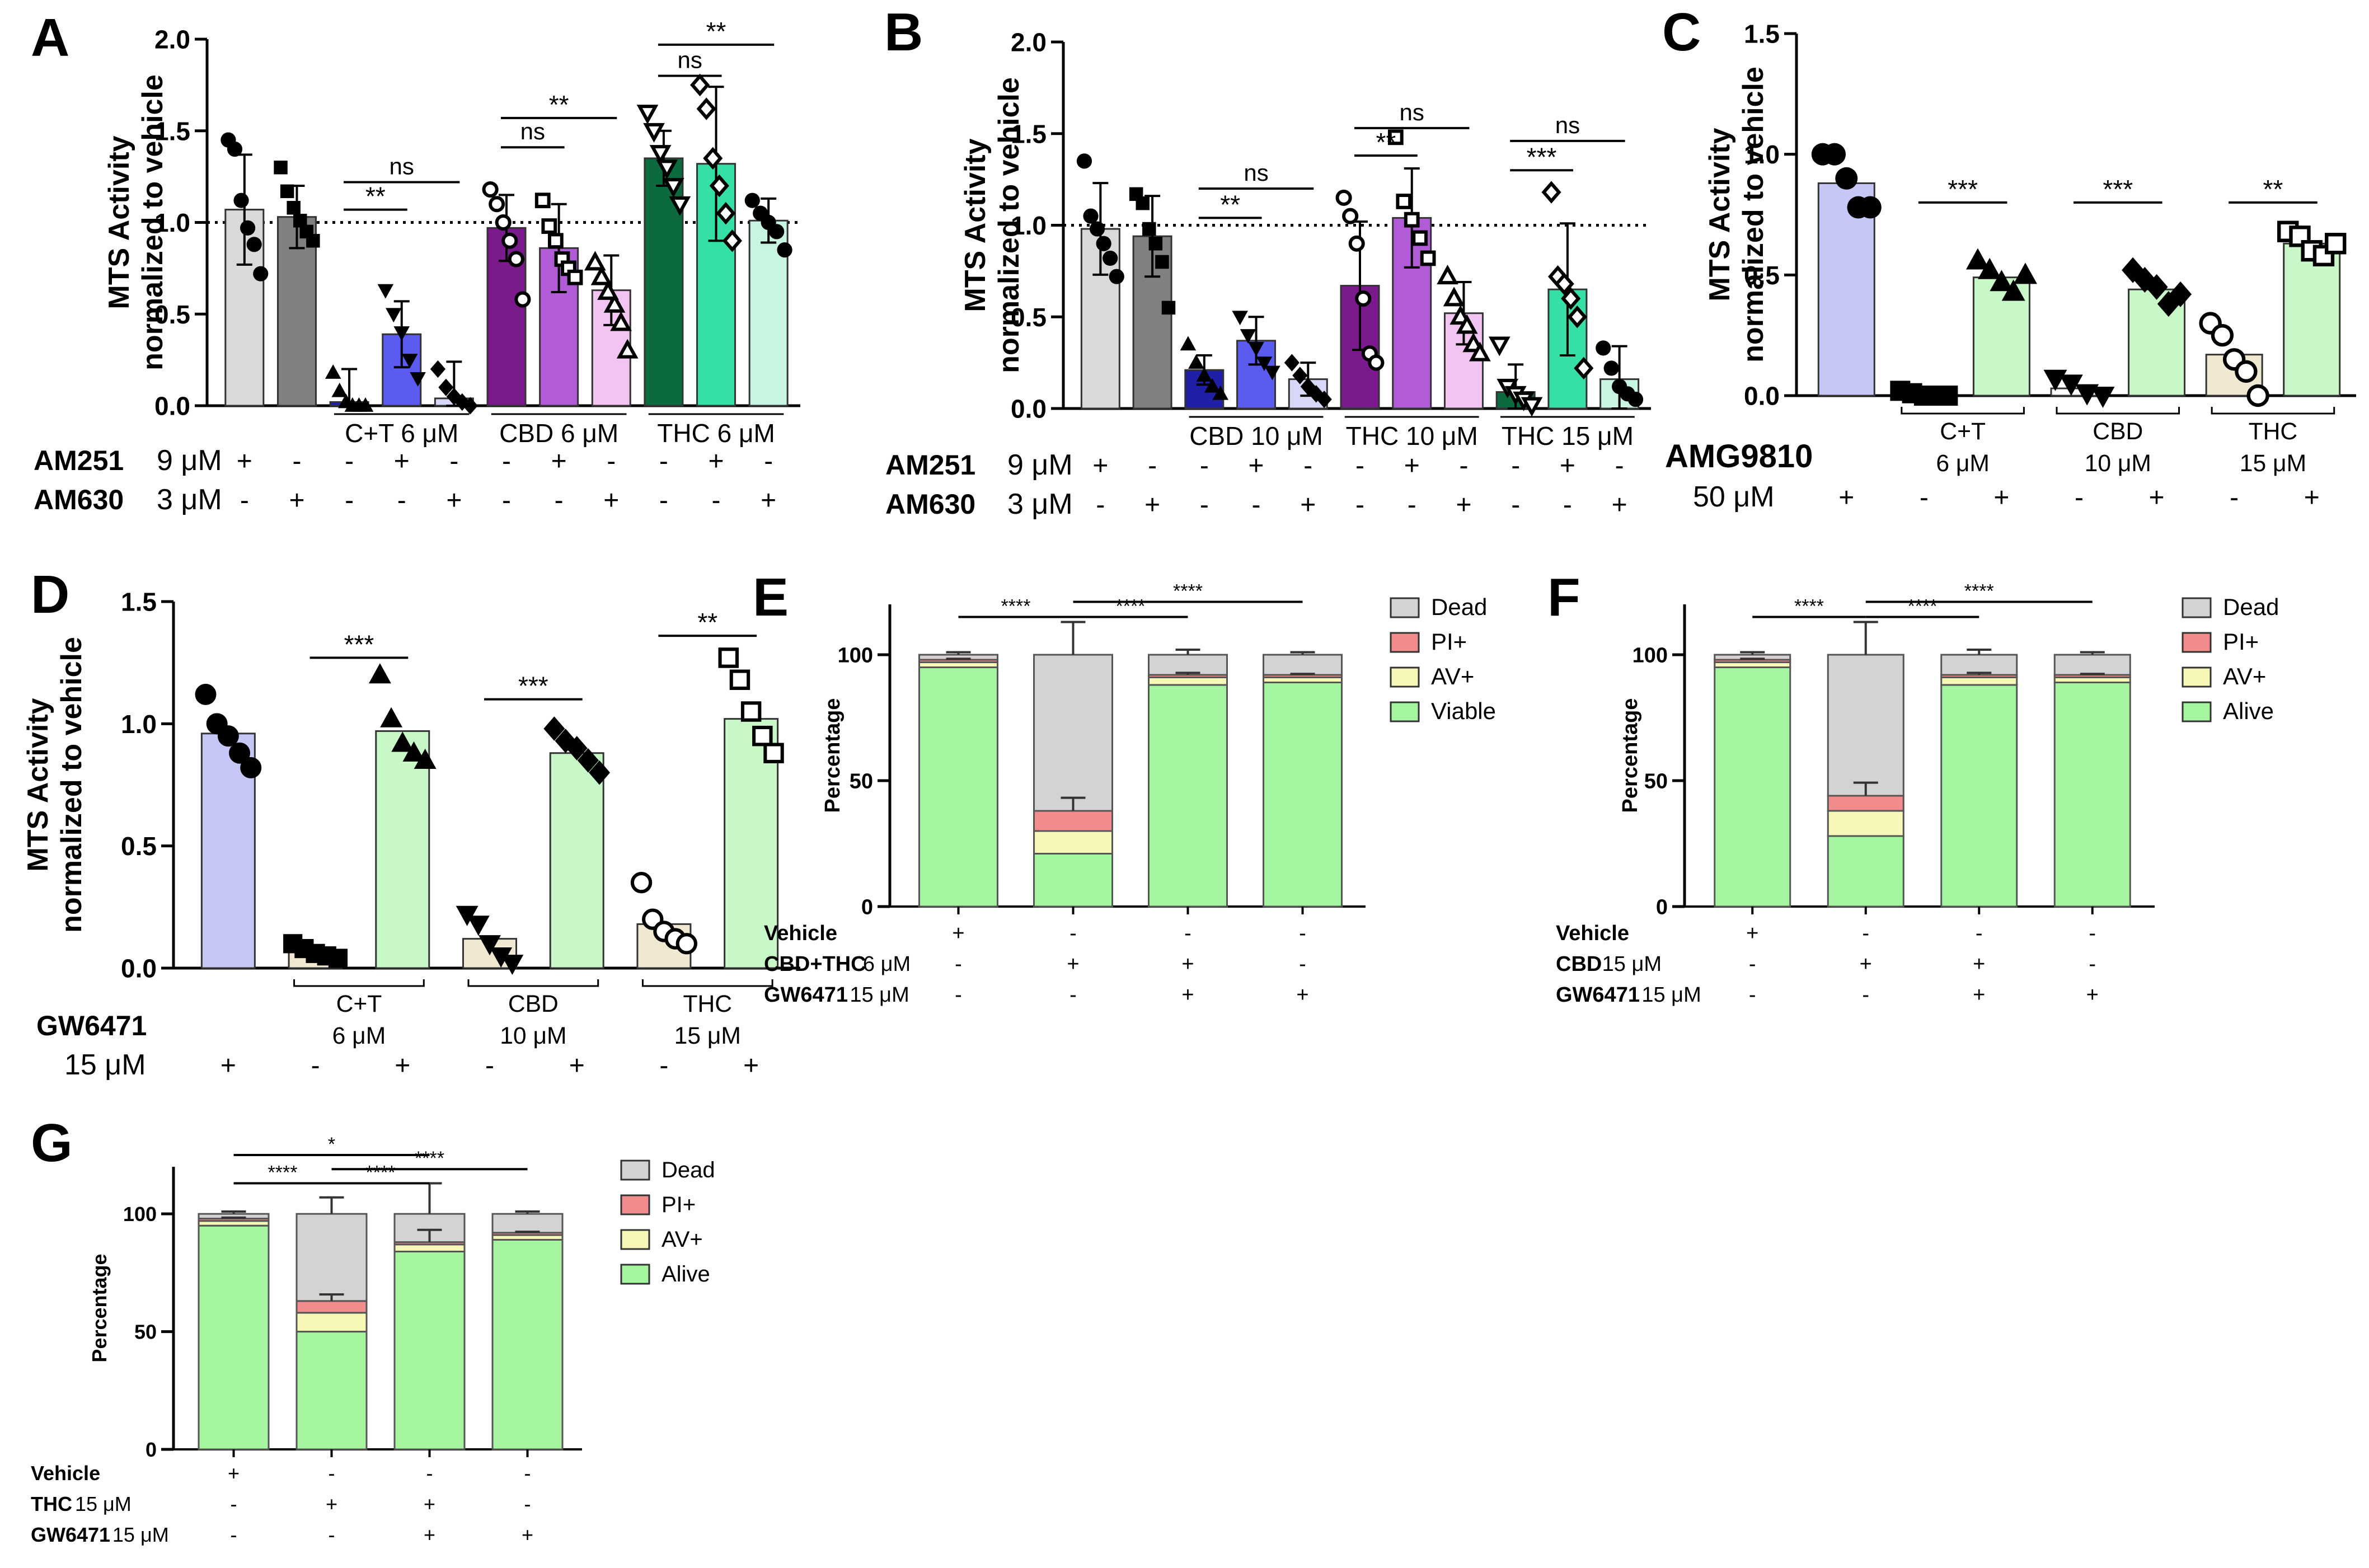 The width and height of the screenshot is (2369, 1568). I want to click on group-label: CBD, so click(2118, 432).